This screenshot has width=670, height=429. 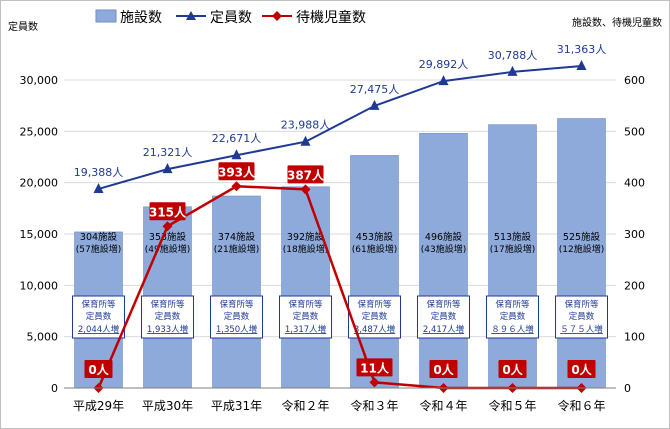 I want to click on left-tick-label: 30,000, so click(x=39, y=80).